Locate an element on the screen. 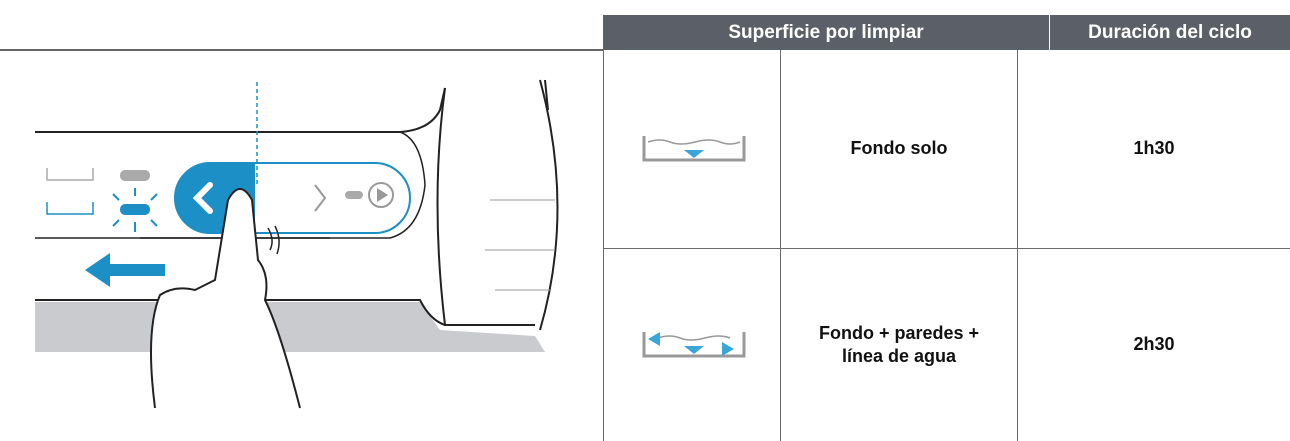 The width and height of the screenshot is (1290, 441). icon-floor is located at coordinates (694, 149).